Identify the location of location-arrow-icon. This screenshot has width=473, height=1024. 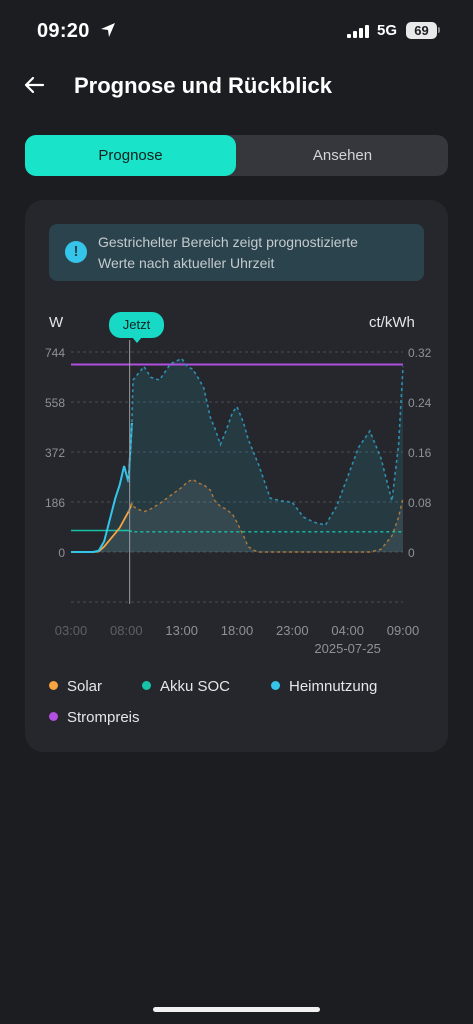
(108, 30).